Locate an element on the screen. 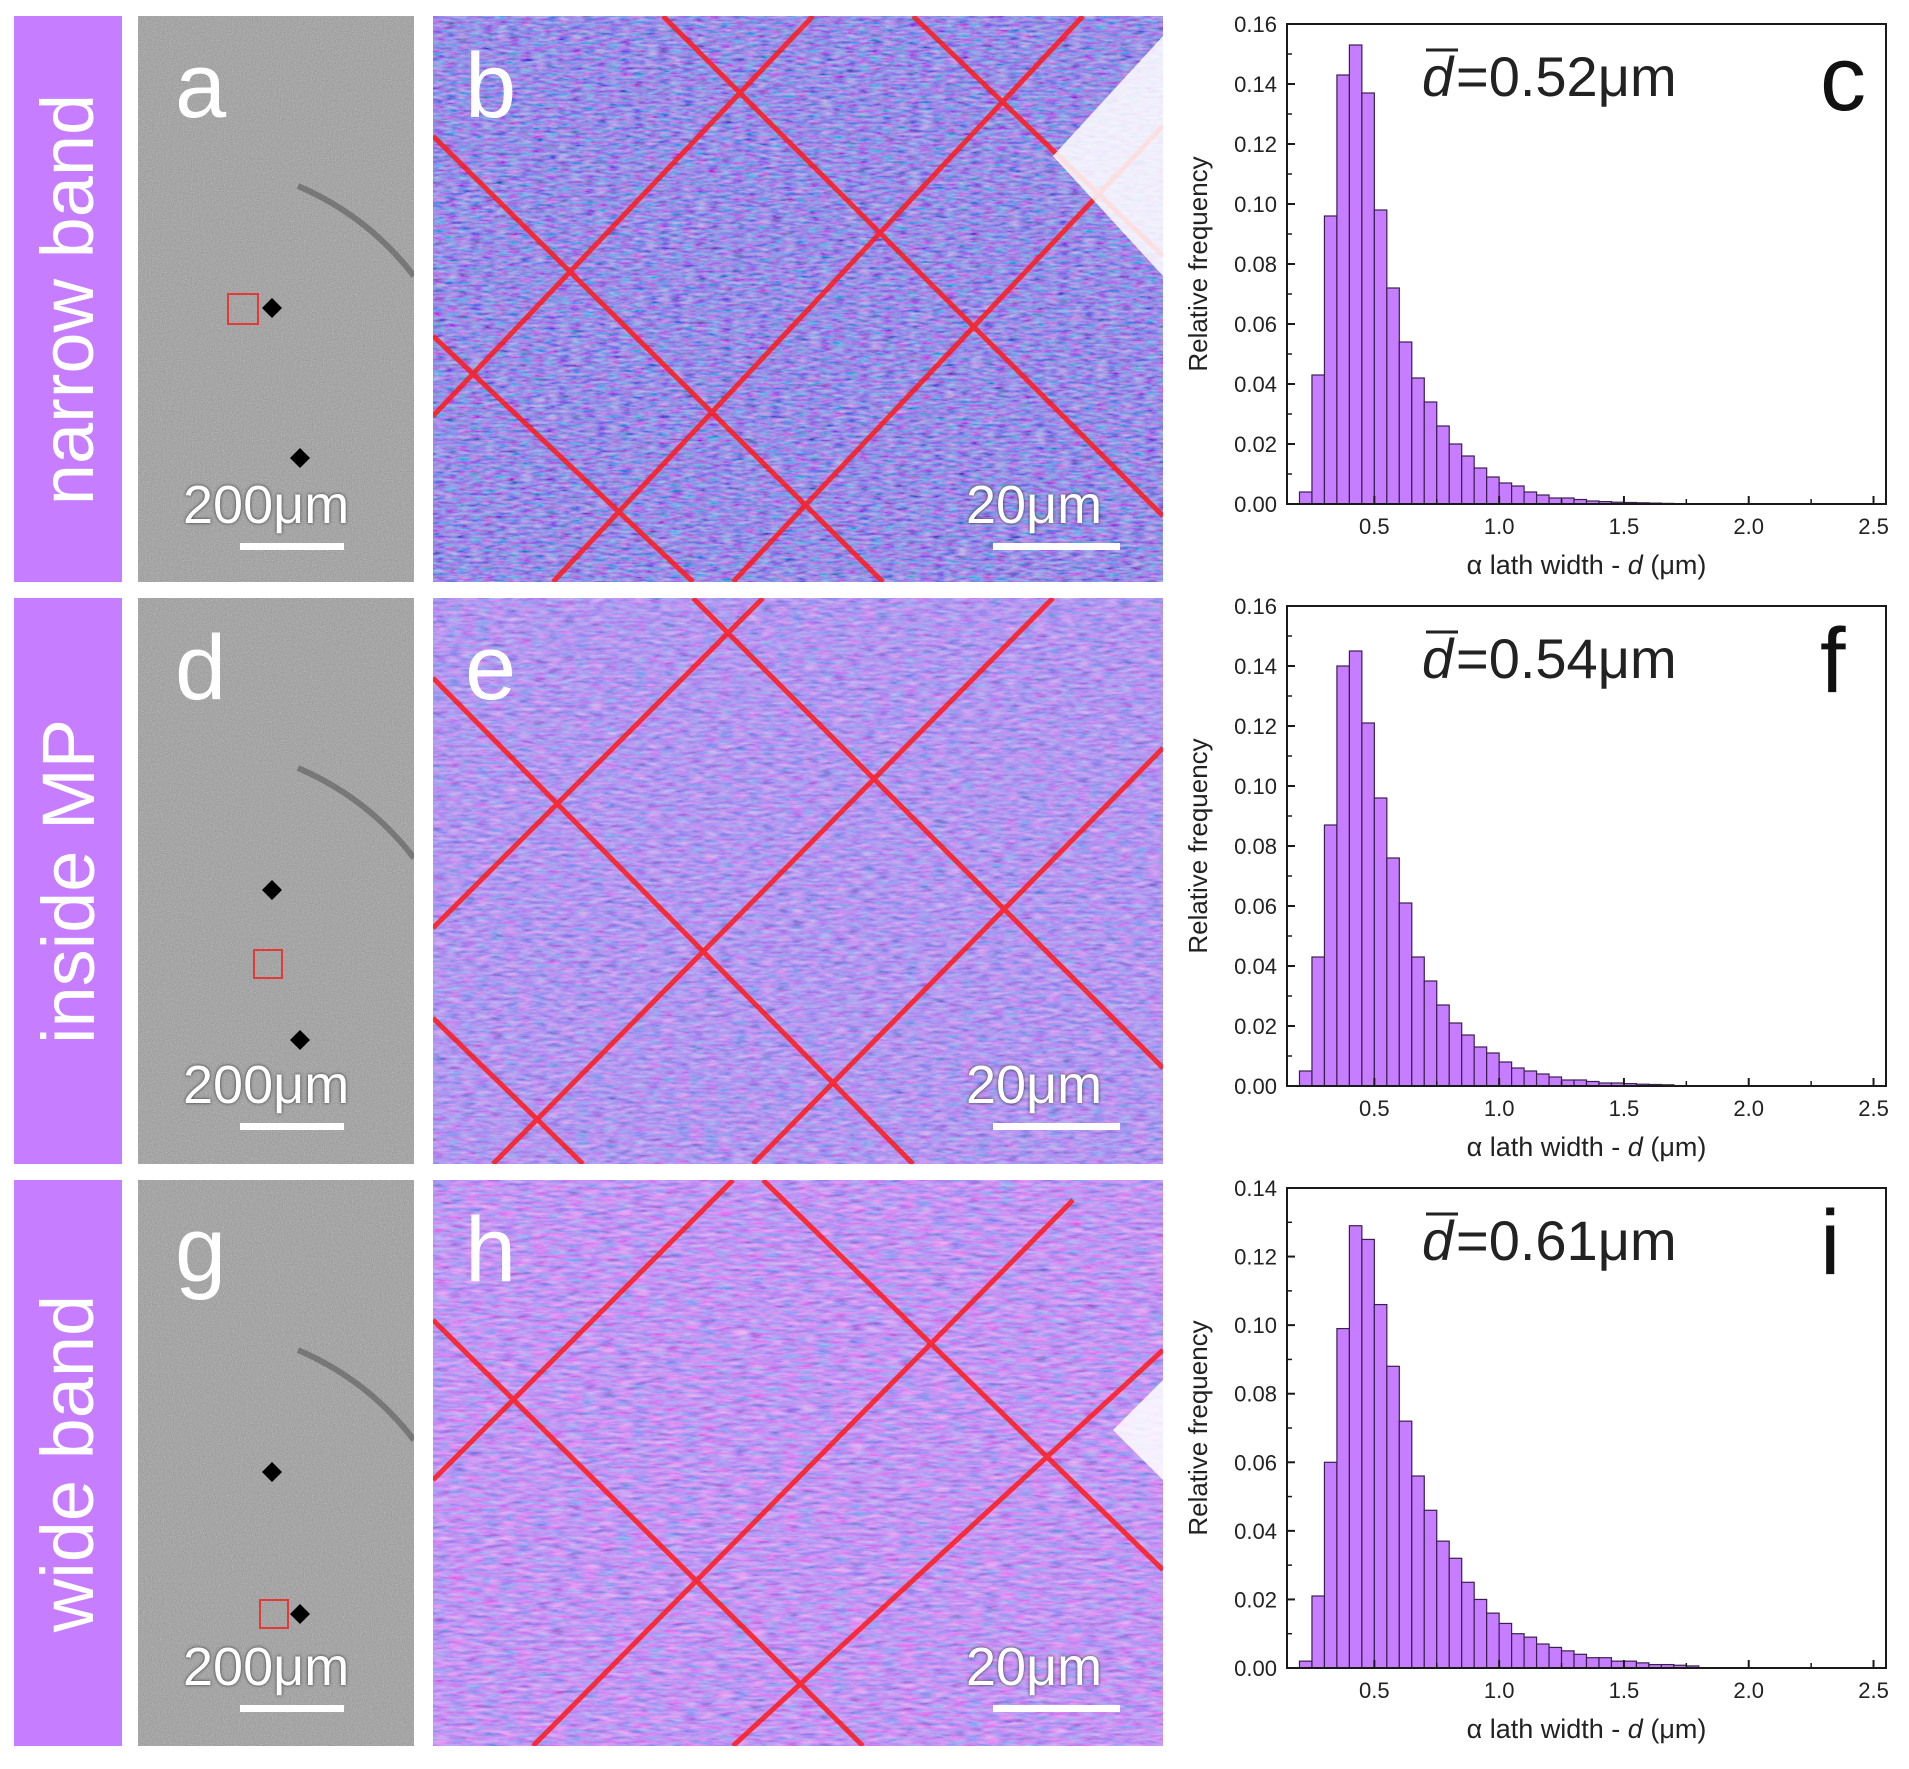  row-label-text: wide band is located at coordinates (68, 1463).